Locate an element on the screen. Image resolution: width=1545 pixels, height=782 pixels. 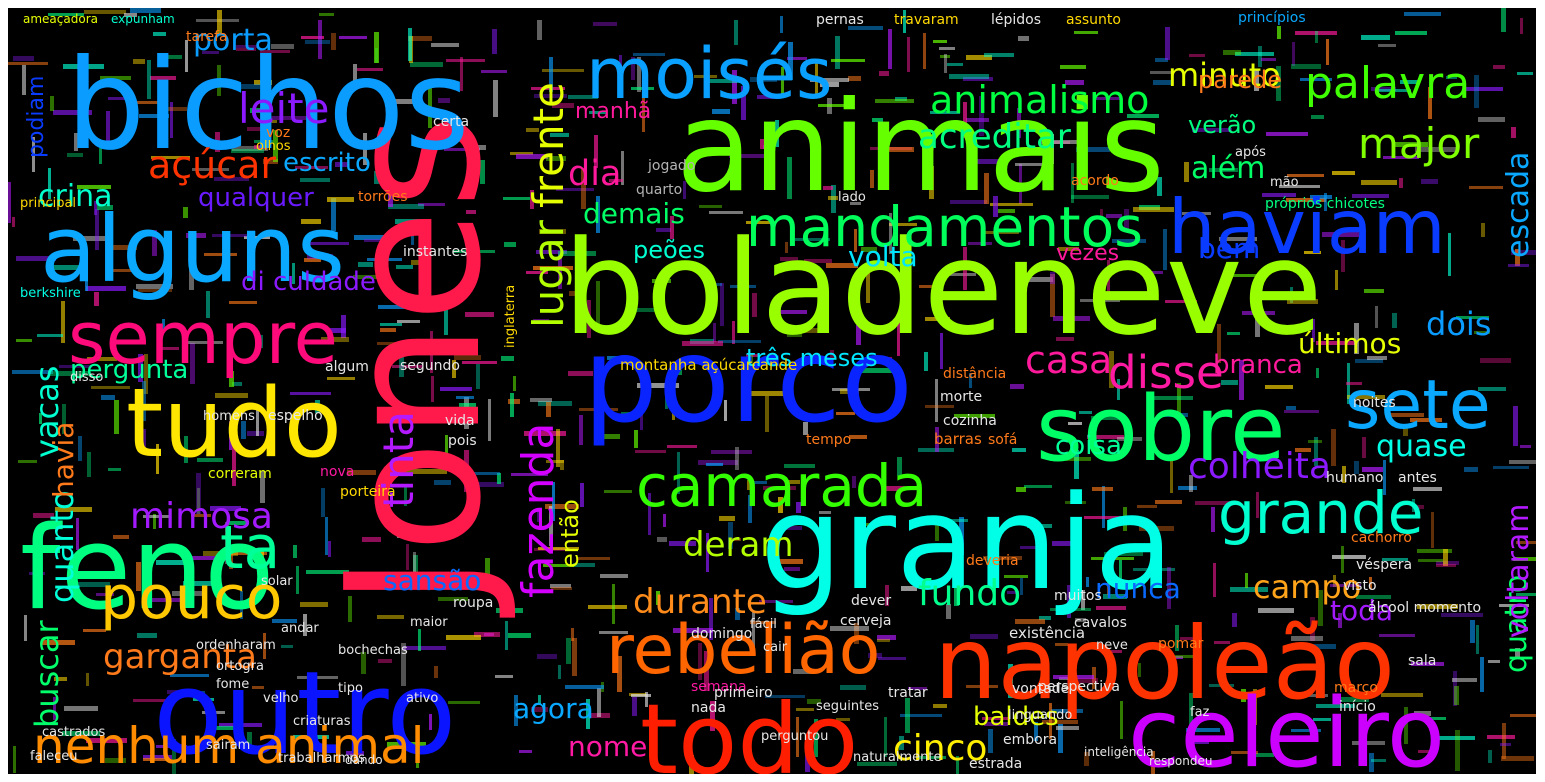
word-128: véspera is located at coordinates (1384, 565).